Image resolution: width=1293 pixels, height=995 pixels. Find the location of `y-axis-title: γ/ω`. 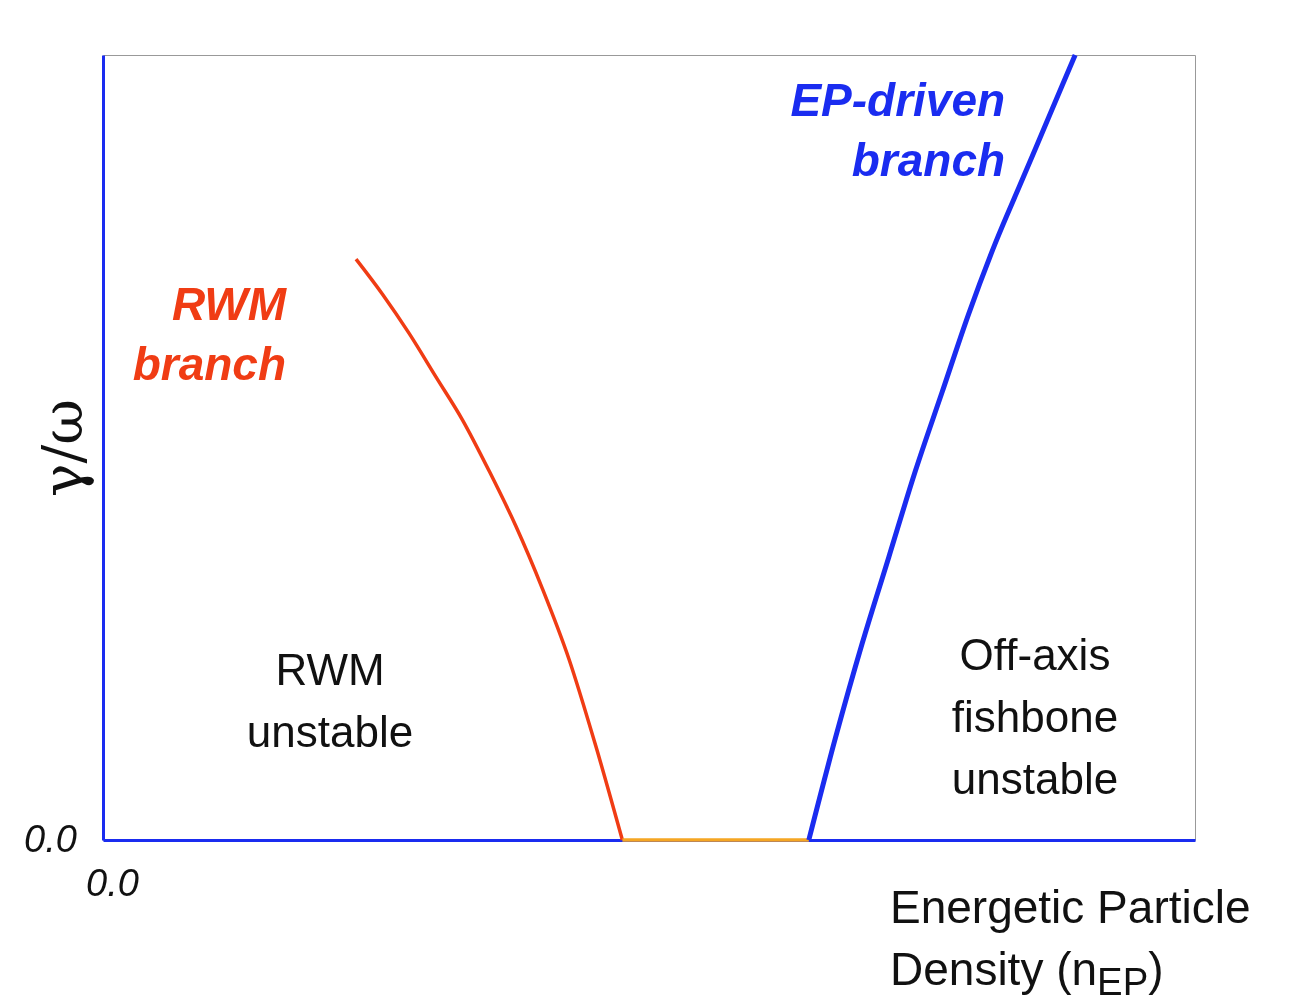

y-axis-title: γ/ω is located at coordinates (62, 448).